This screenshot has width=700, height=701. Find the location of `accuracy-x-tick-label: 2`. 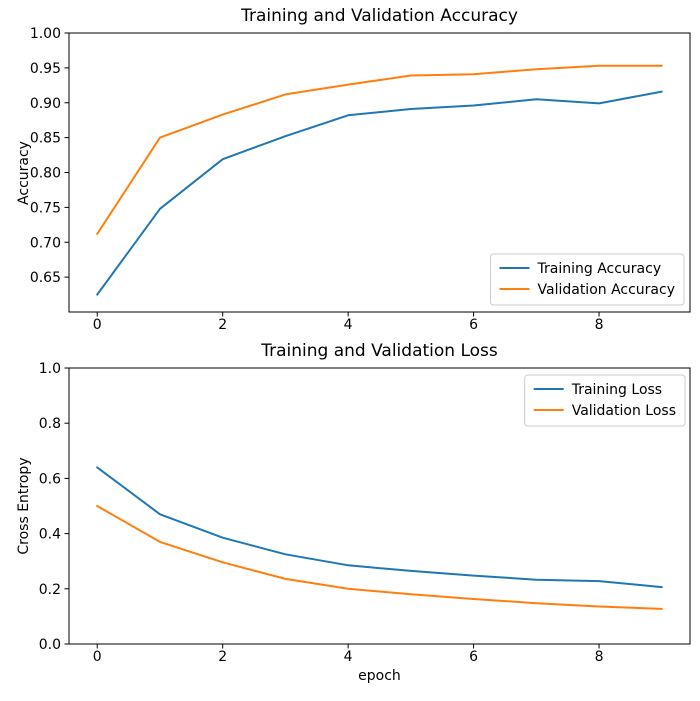

accuracy-x-tick-label: 2 is located at coordinates (222, 325).